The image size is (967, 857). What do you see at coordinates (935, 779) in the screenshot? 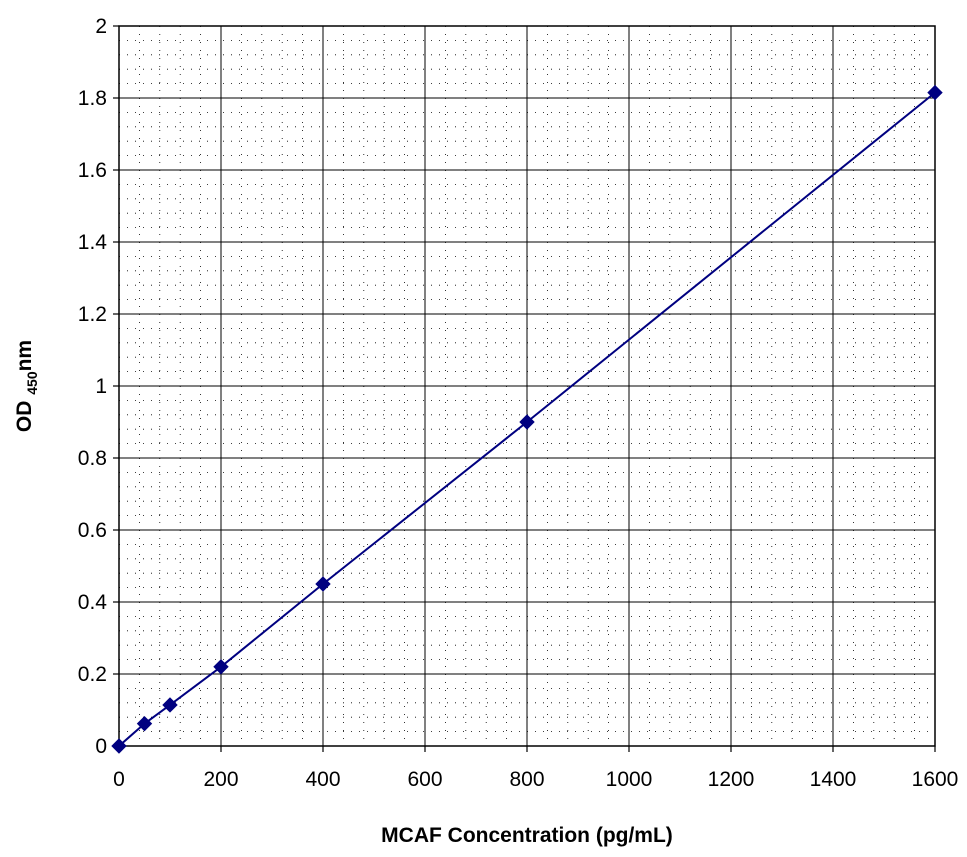
I see `x-tick-label: 1600` at bounding box center [935, 779].